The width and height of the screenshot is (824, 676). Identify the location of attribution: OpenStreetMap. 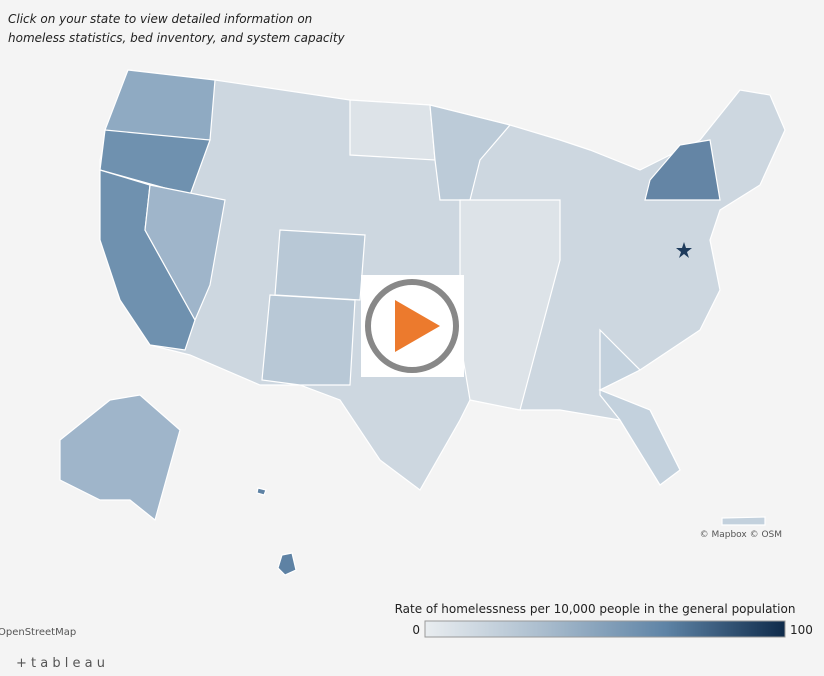
(38, 632).